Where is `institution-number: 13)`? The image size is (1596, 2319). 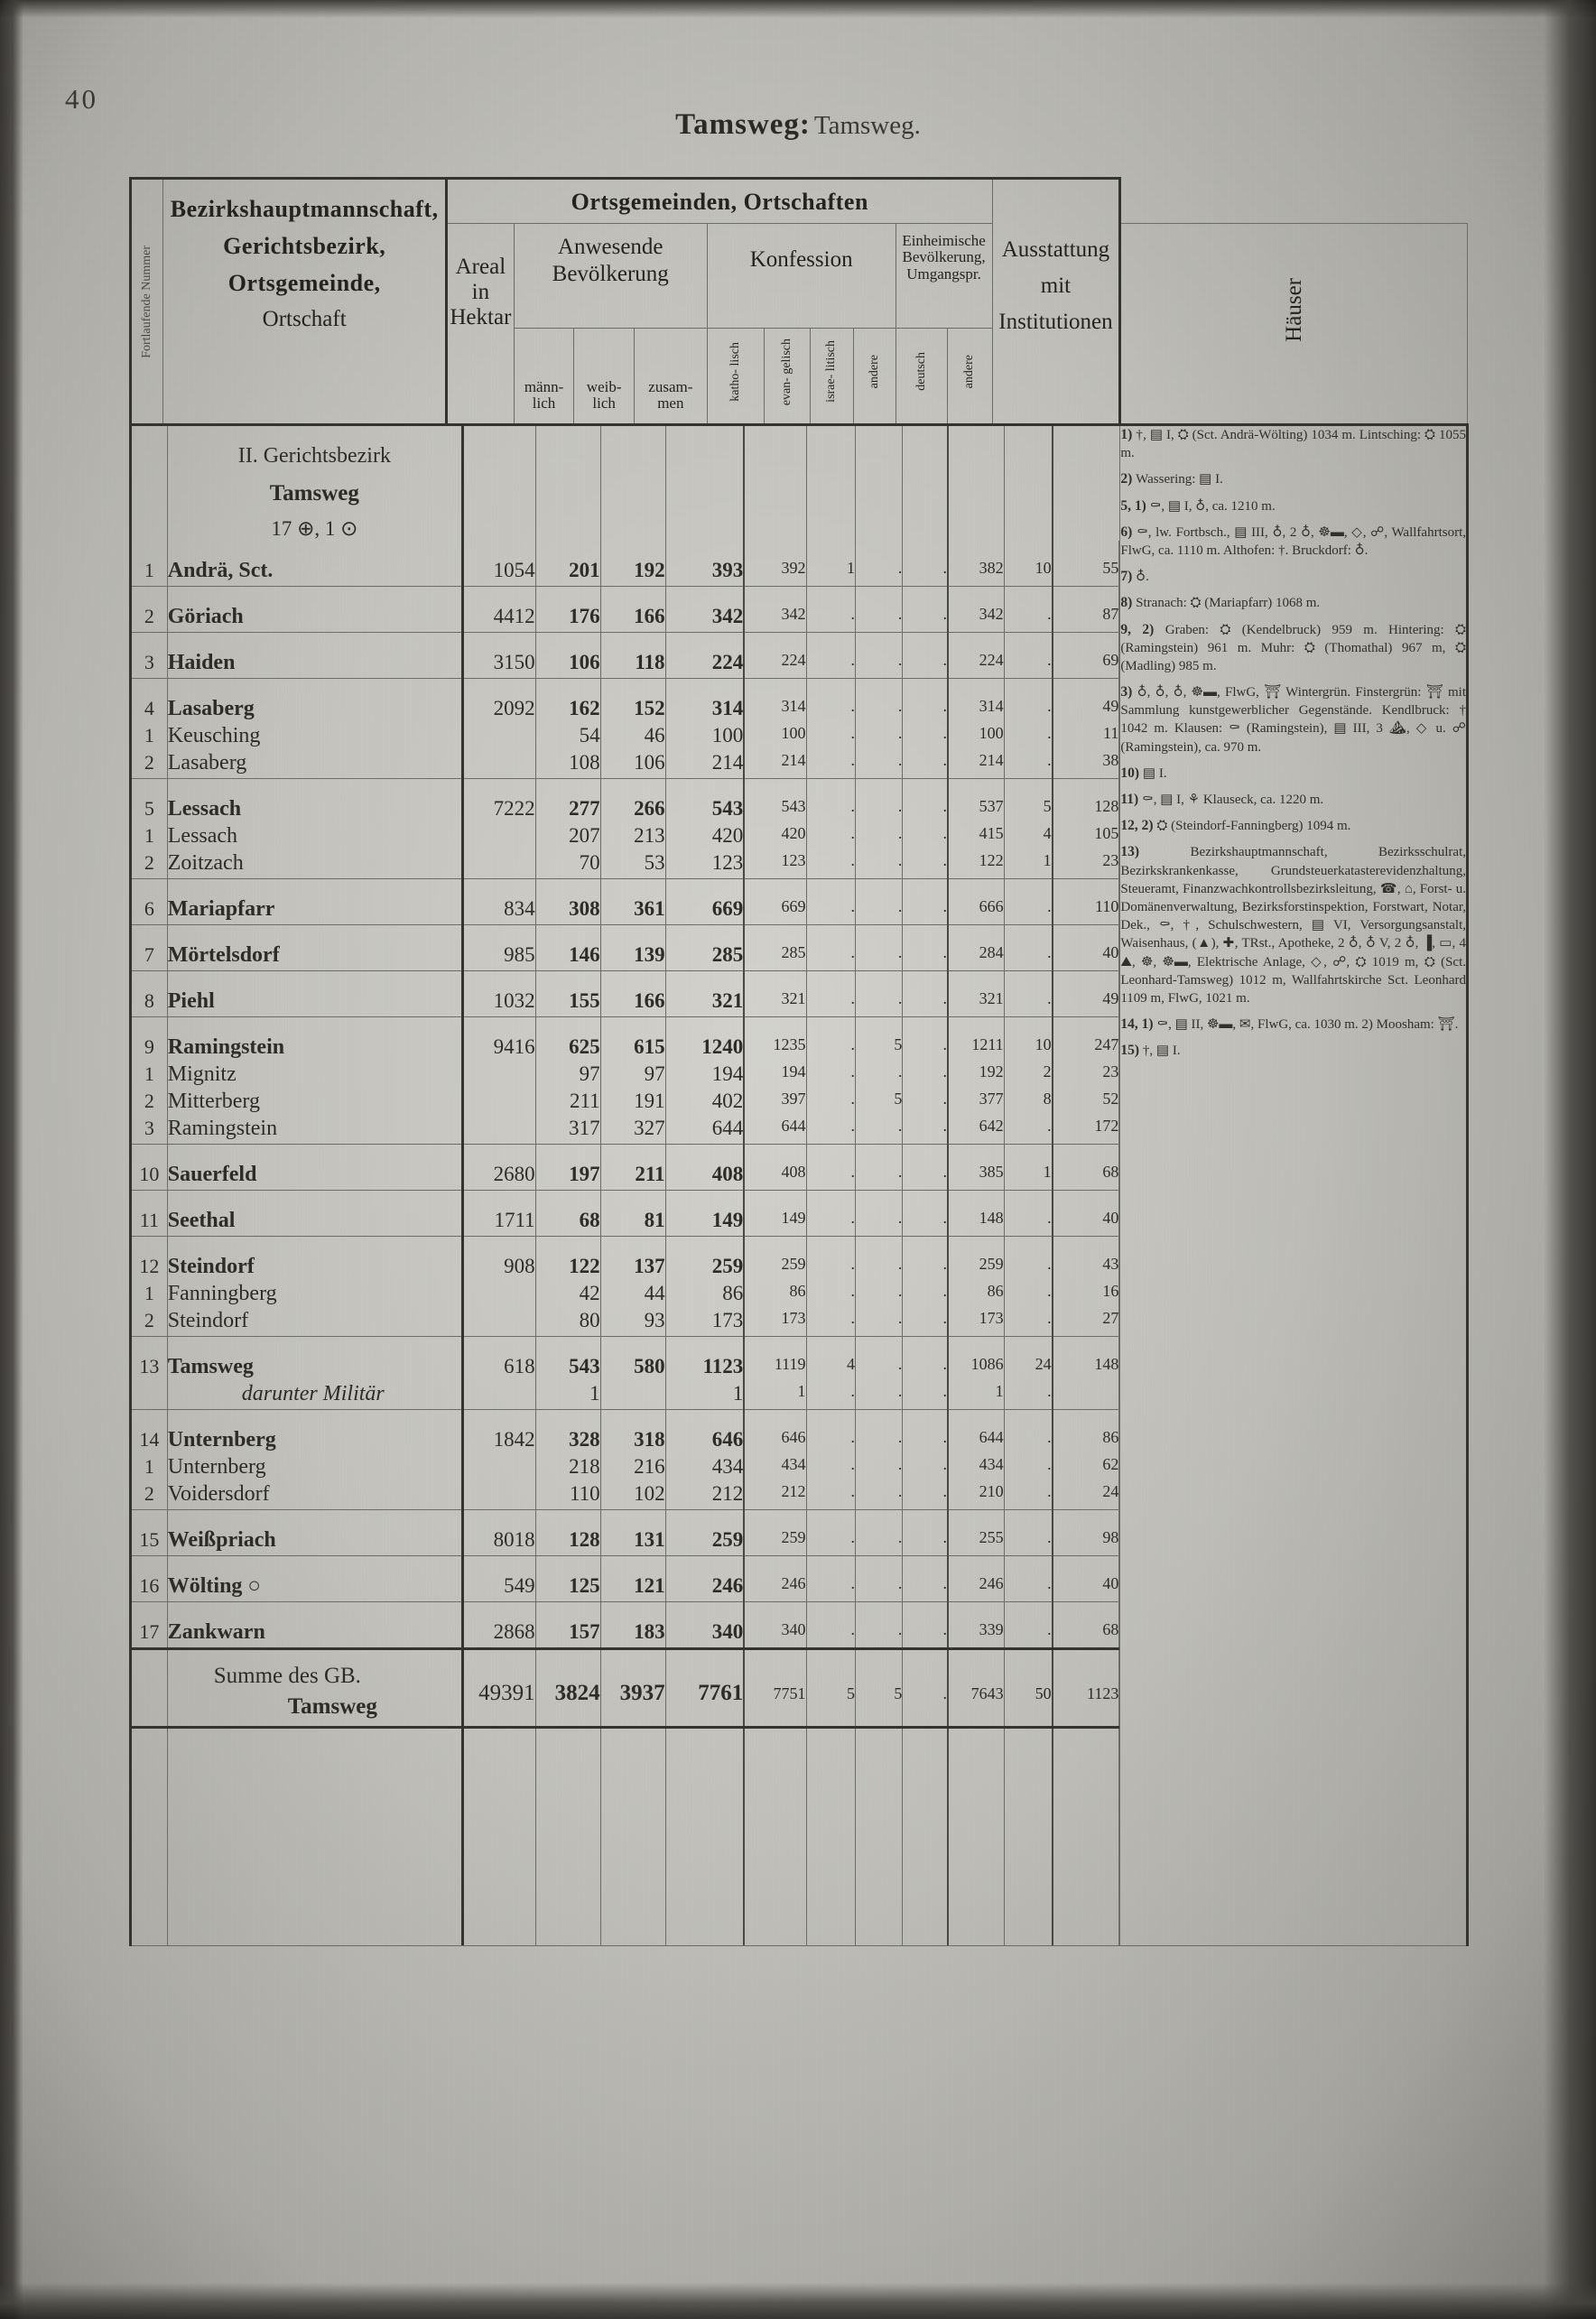
institution-number: 13) is located at coordinates (1155, 852).